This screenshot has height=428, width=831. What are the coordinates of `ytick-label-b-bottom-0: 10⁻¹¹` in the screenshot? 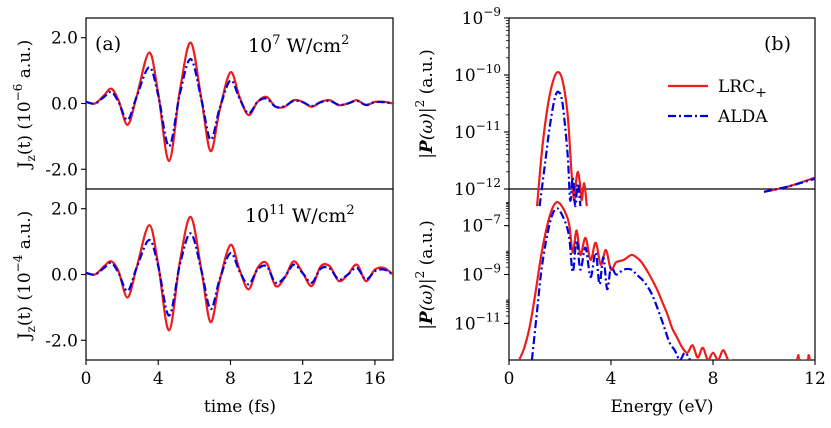 It's located at (477, 322).